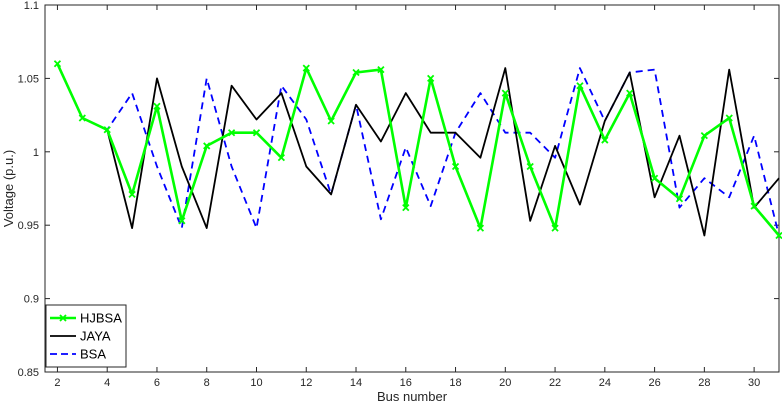 The height and width of the screenshot is (405, 782). Describe the element at coordinates (455, 383) in the screenshot. I see `x-tick-label: 18` at that location.